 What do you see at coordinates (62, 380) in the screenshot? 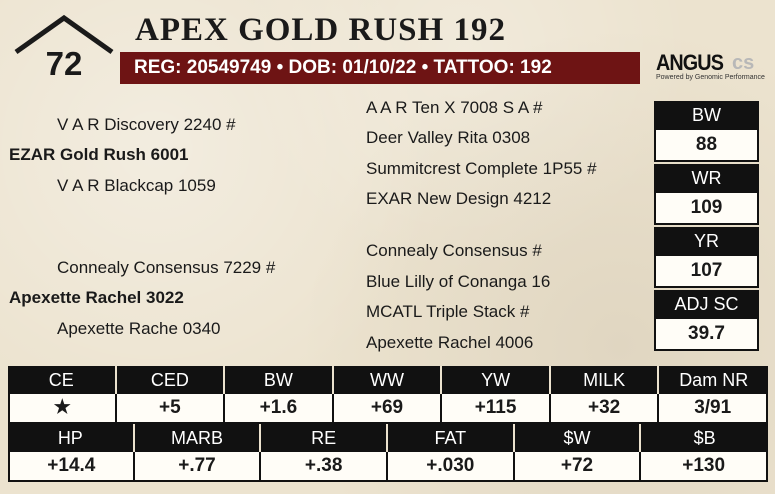
I see `epd-header: CE` at bounding box center [62, 380].